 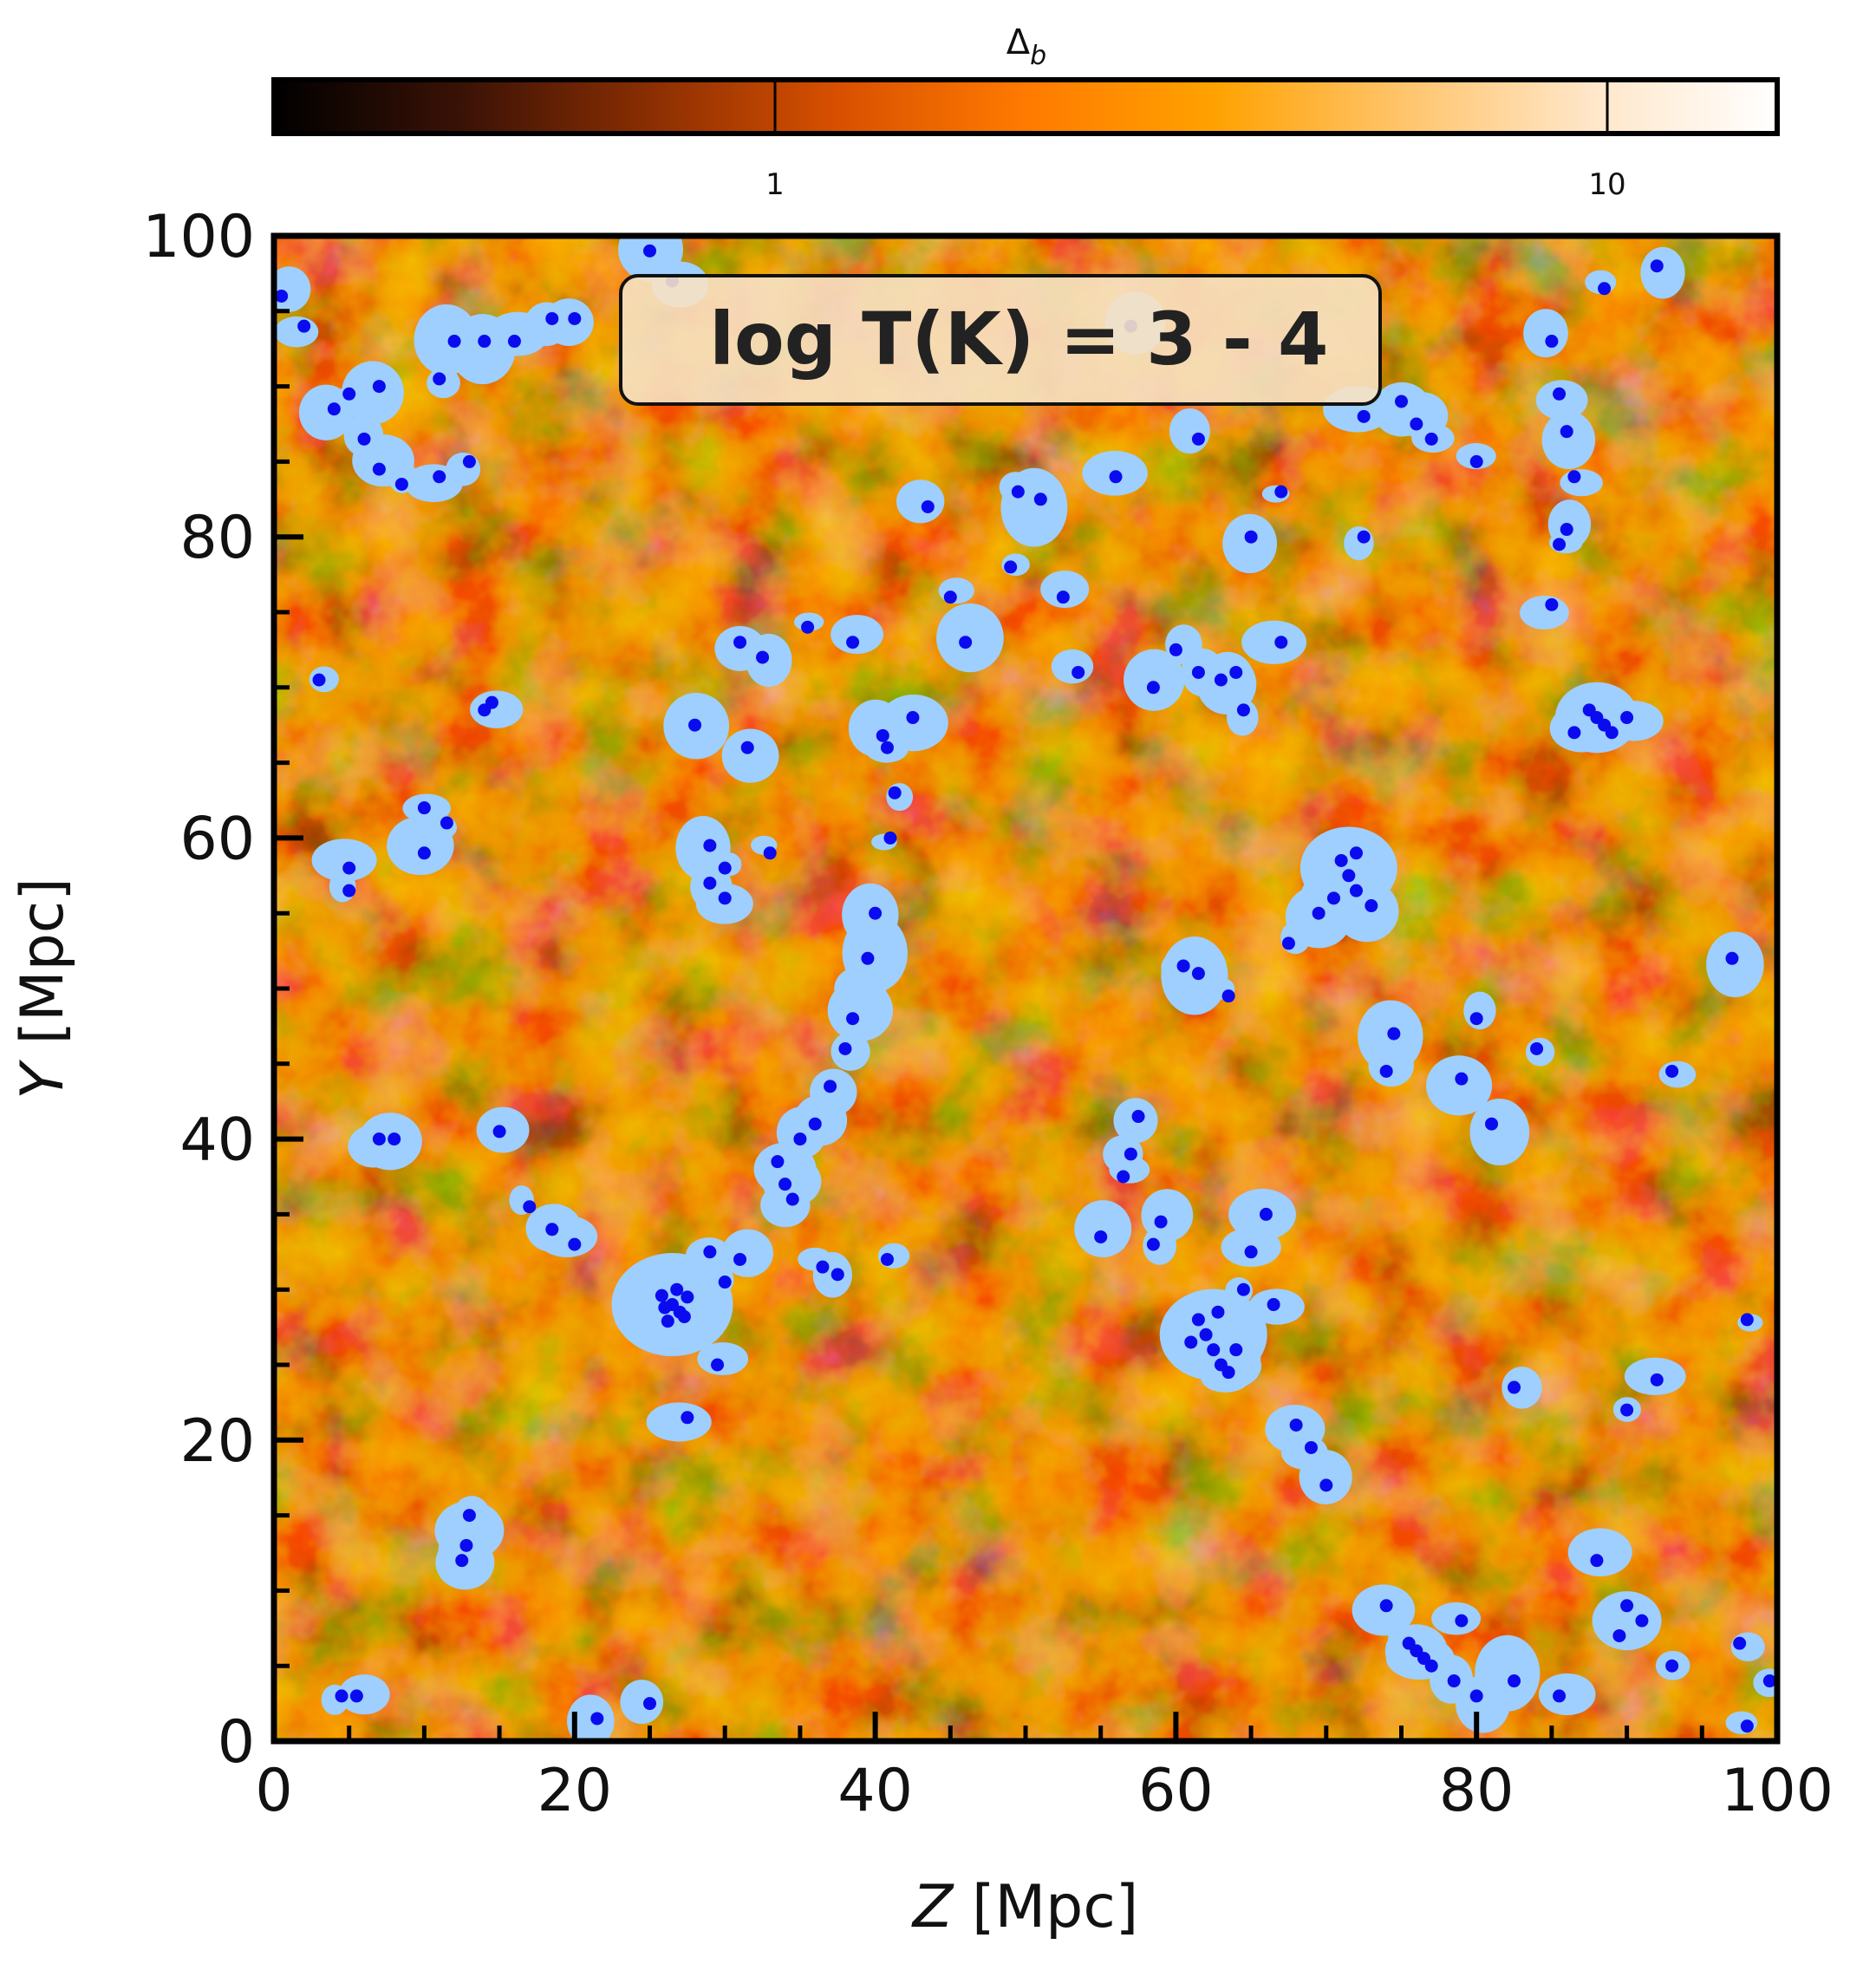 I want to click on colorbar-label: Δb, so click(x=1026, y=47).